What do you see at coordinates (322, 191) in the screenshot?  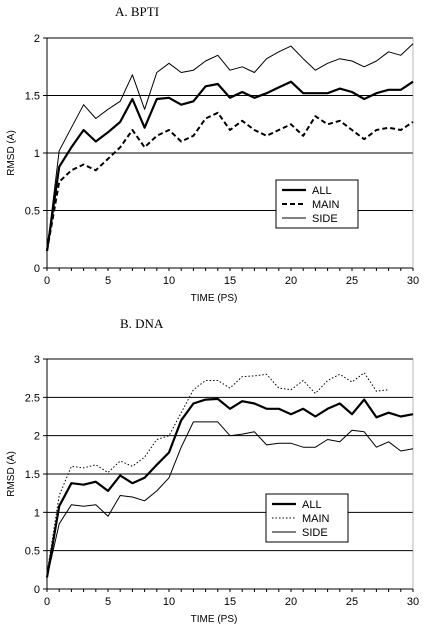 I see `a-legend-label-all: ALL` at bounding box center [322, 191].